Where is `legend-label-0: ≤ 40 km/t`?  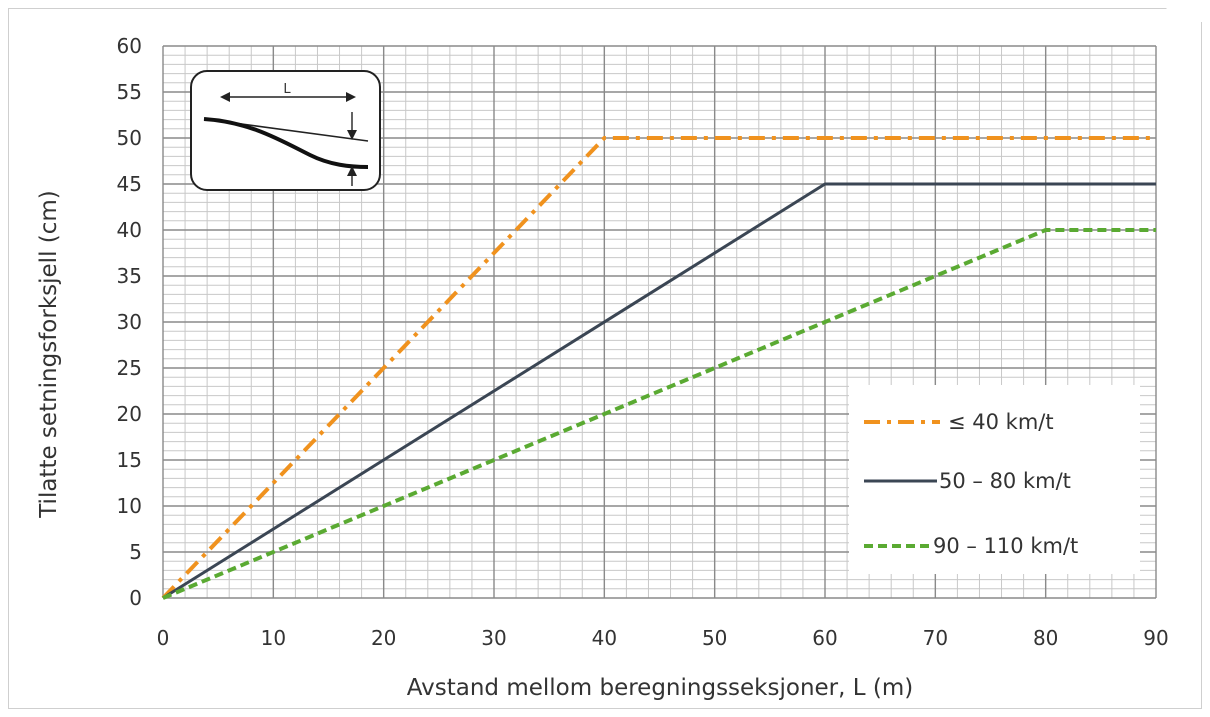 legend-label-0: ≤ 40 km/t is located at coordinates (1001, 422).